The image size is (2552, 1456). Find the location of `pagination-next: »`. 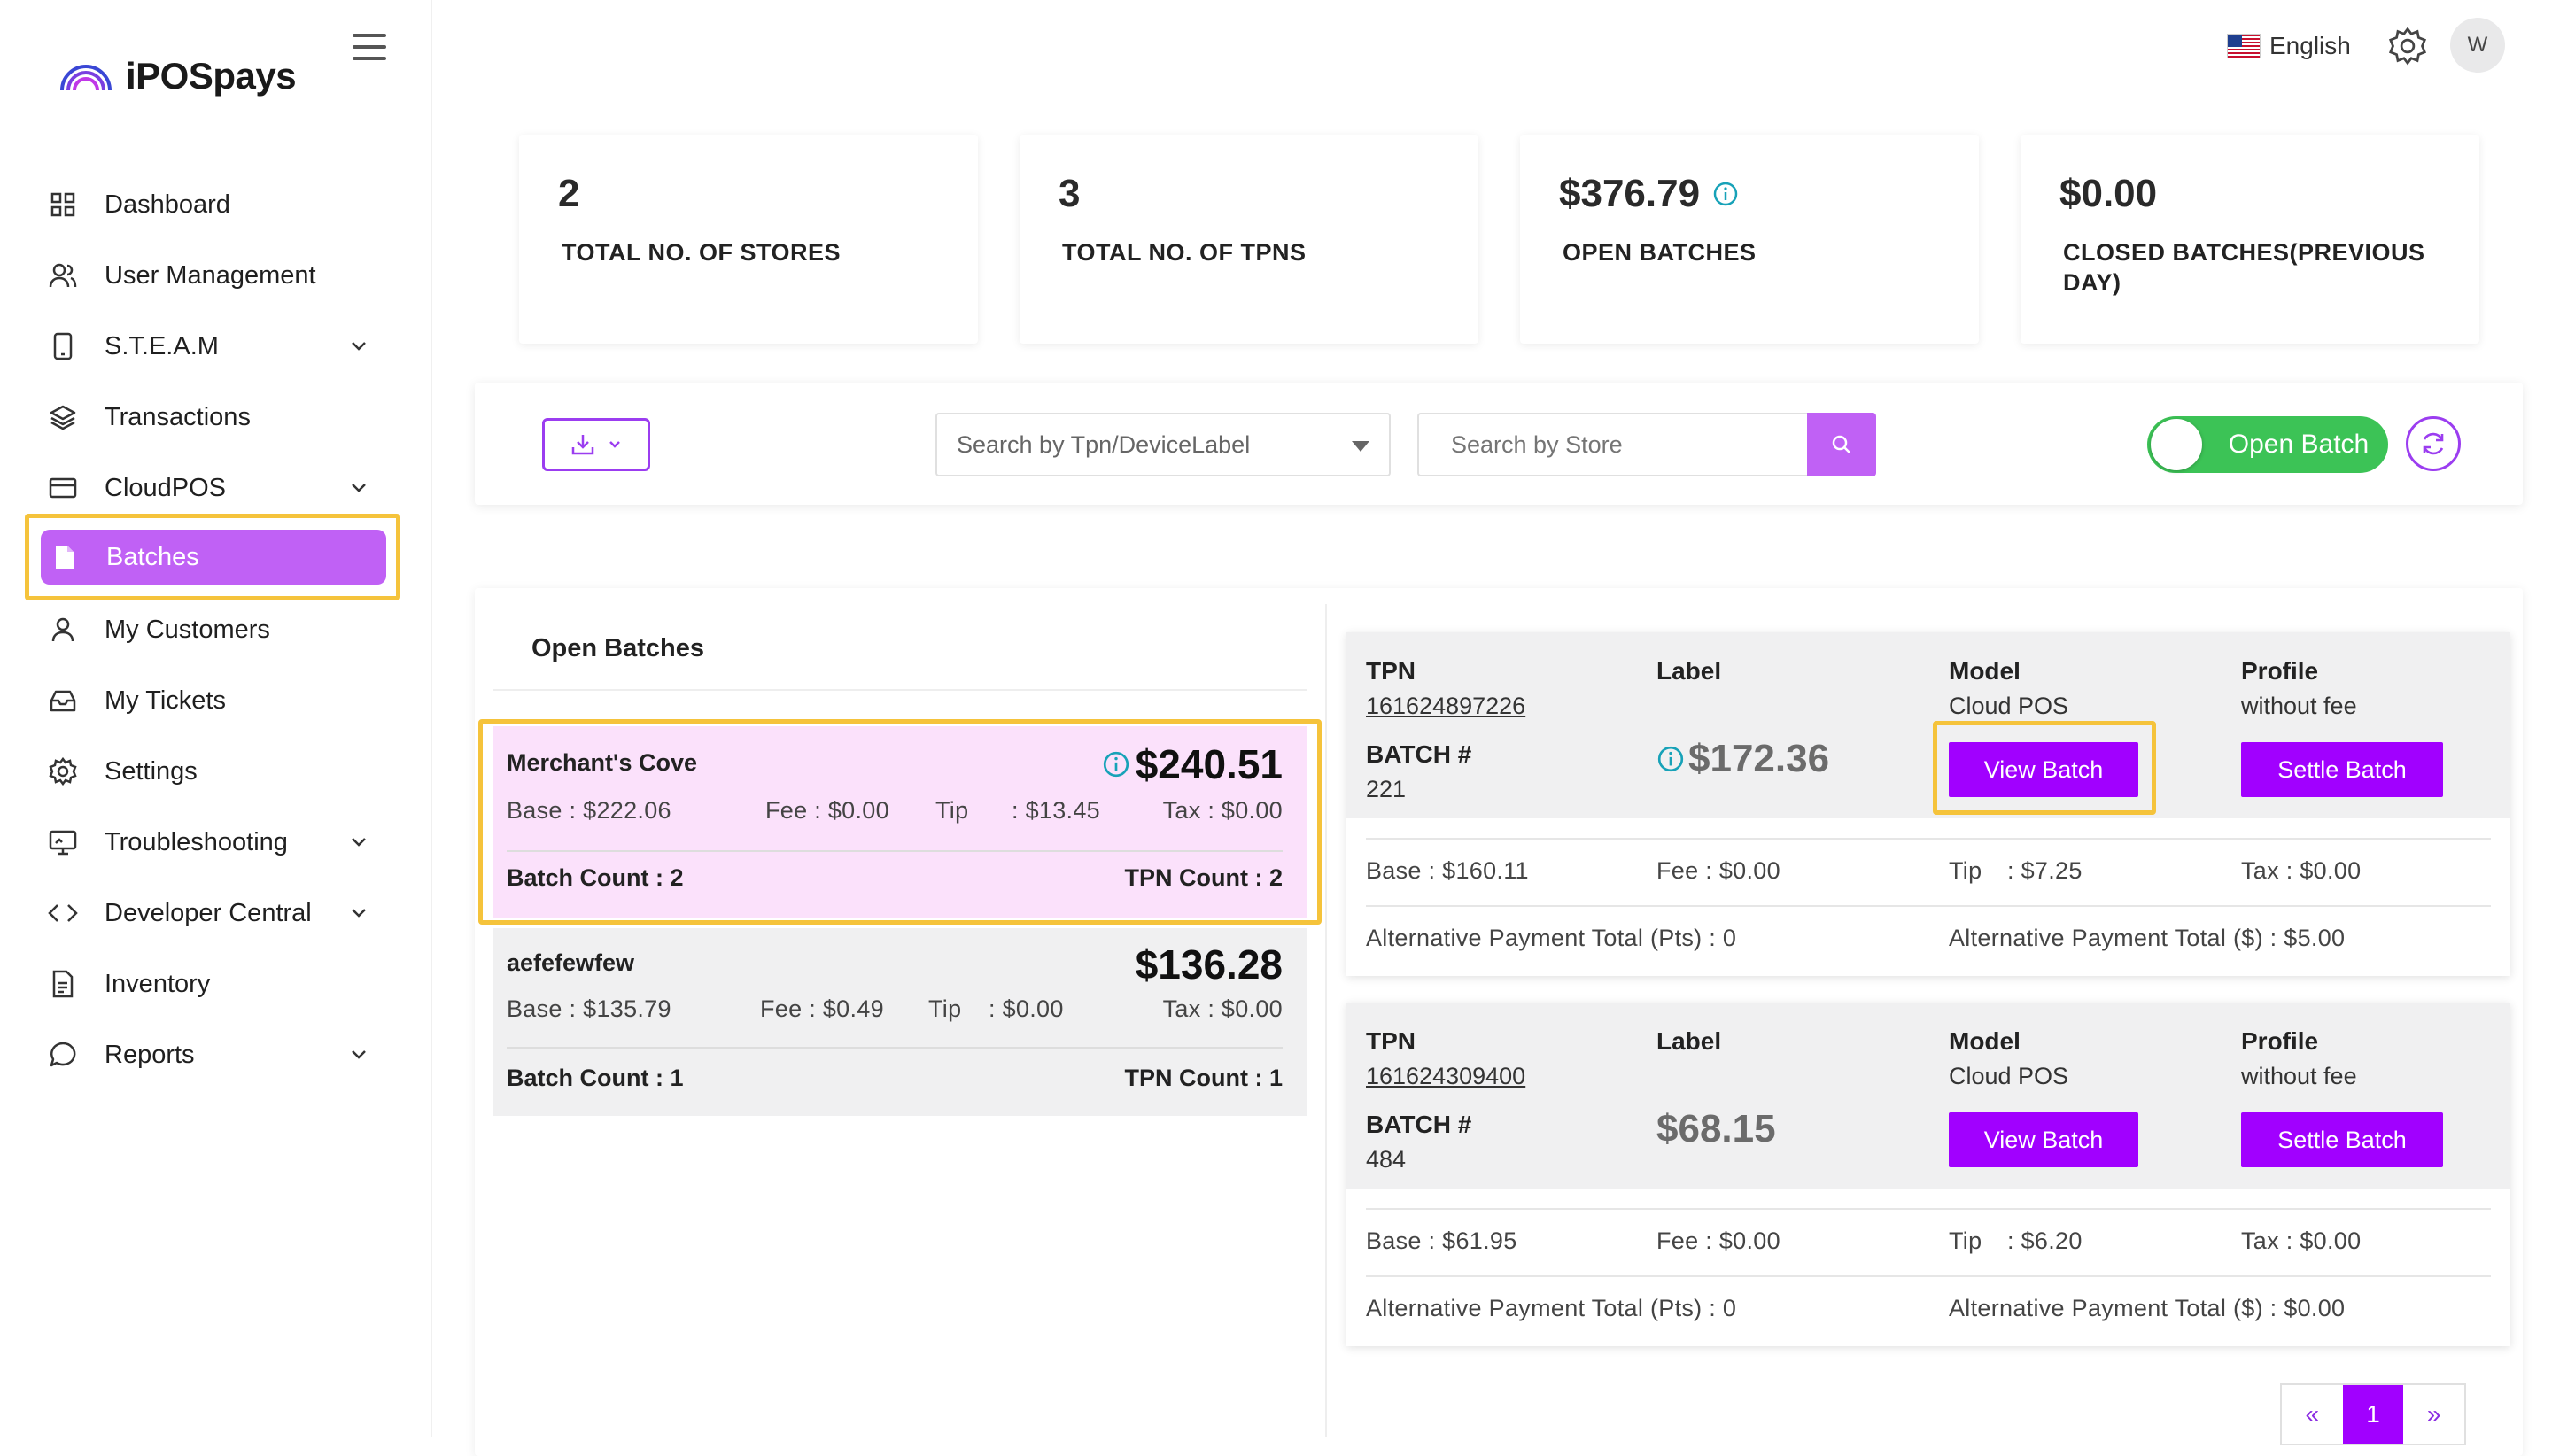

pagination-next: » is located at coordinates (2433, 1414).